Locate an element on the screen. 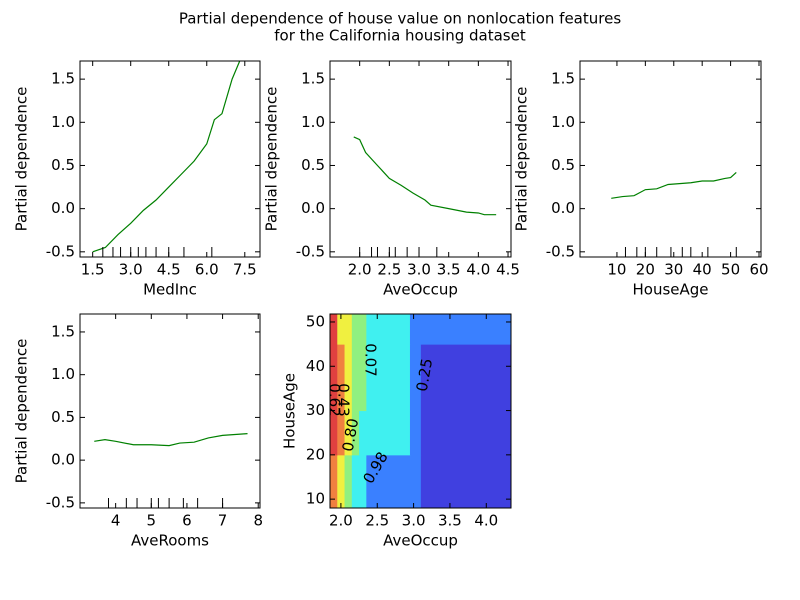  x-tick-label: 50 is located at coordinates (730, 270).